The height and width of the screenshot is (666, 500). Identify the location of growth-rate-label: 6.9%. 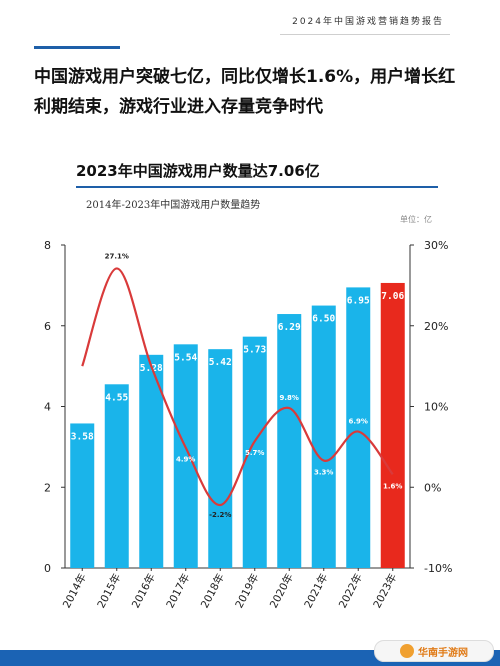
(358, 422).